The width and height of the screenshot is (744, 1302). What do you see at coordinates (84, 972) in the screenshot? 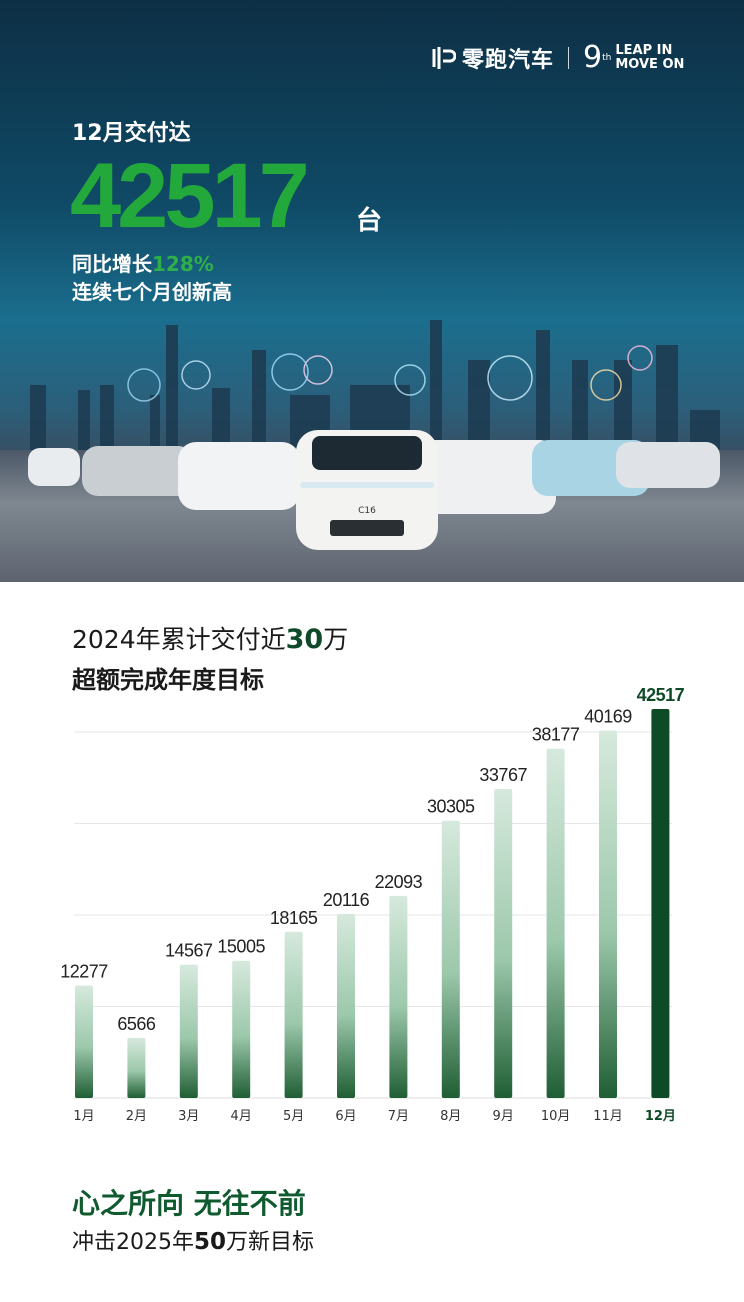
I see `data-label: 12277` at bounding box center [84, 972].